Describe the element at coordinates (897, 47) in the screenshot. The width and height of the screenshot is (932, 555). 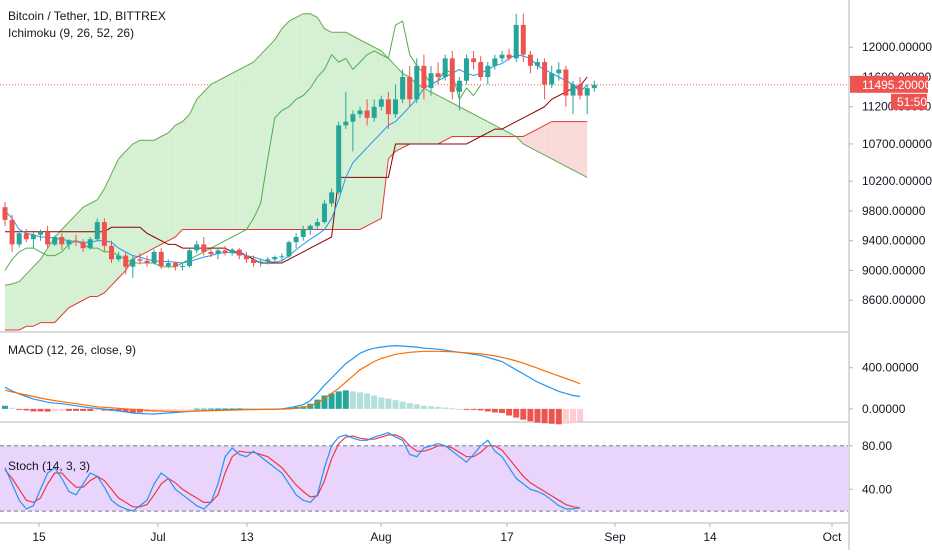
I see `price-tick-label: 12000.00000` at that location.